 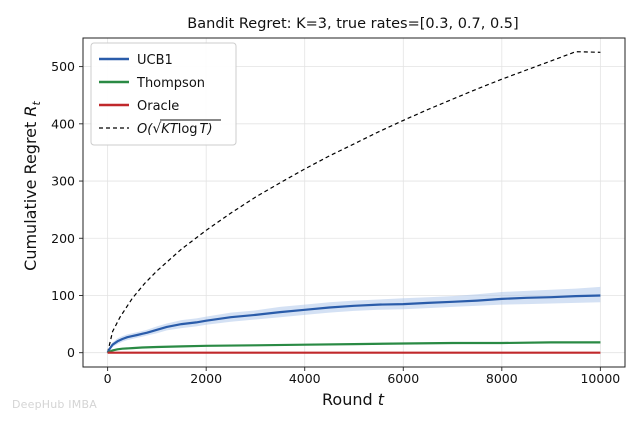 What do you see at coordinates (63, 238) in the screenshot?
I see `y-tick-label: 200` at bounding box center [63, 238].